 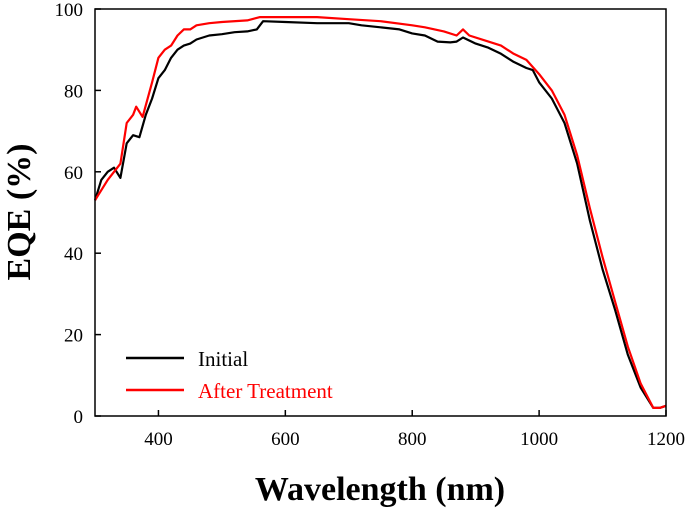 What do you see at coordinates (73, 336) in the screenshot?
I see `y-tick-label: 20` at bounding box center [73, 336].